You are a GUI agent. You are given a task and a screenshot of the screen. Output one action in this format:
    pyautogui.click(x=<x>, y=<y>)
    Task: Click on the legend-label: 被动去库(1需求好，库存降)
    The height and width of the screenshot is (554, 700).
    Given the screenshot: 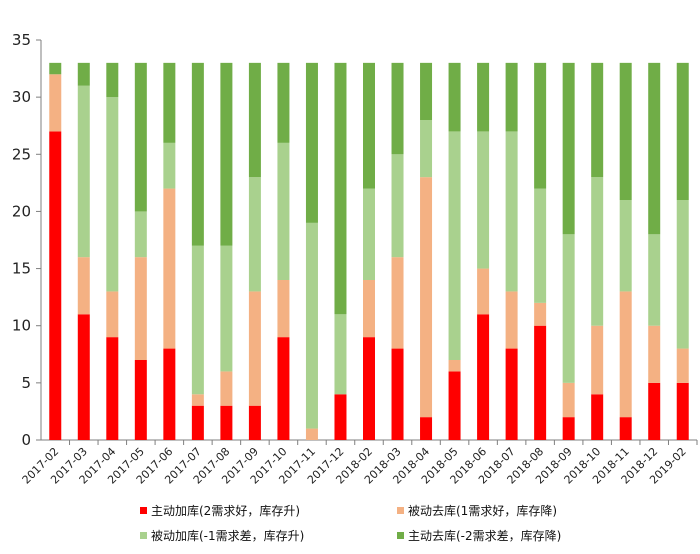 What is the action you would take?
    pyautogui.click(x=482, y=510)
    